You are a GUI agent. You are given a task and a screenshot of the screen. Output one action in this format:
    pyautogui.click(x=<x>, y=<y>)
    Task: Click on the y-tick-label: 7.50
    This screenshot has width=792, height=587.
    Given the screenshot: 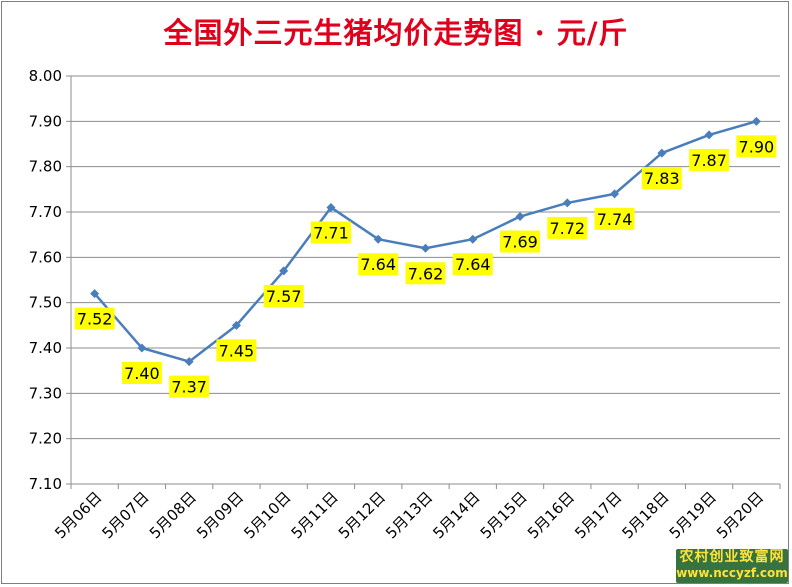 What is the action you would take?
    pyautogui.click(x=45, y=303)
    